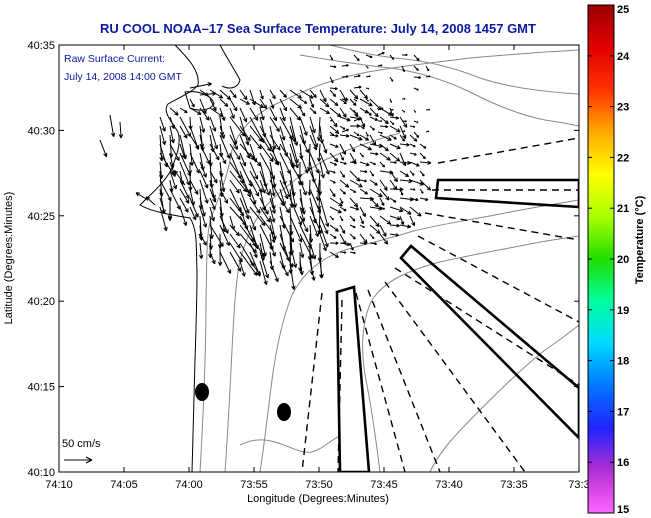 The image size is (651, 518). What do you see at coordinates (123, 77) in the screenshot?
I see `annotation-line-2: July 14, 2008 14:00 GMT` at bounding box center [123, 77].